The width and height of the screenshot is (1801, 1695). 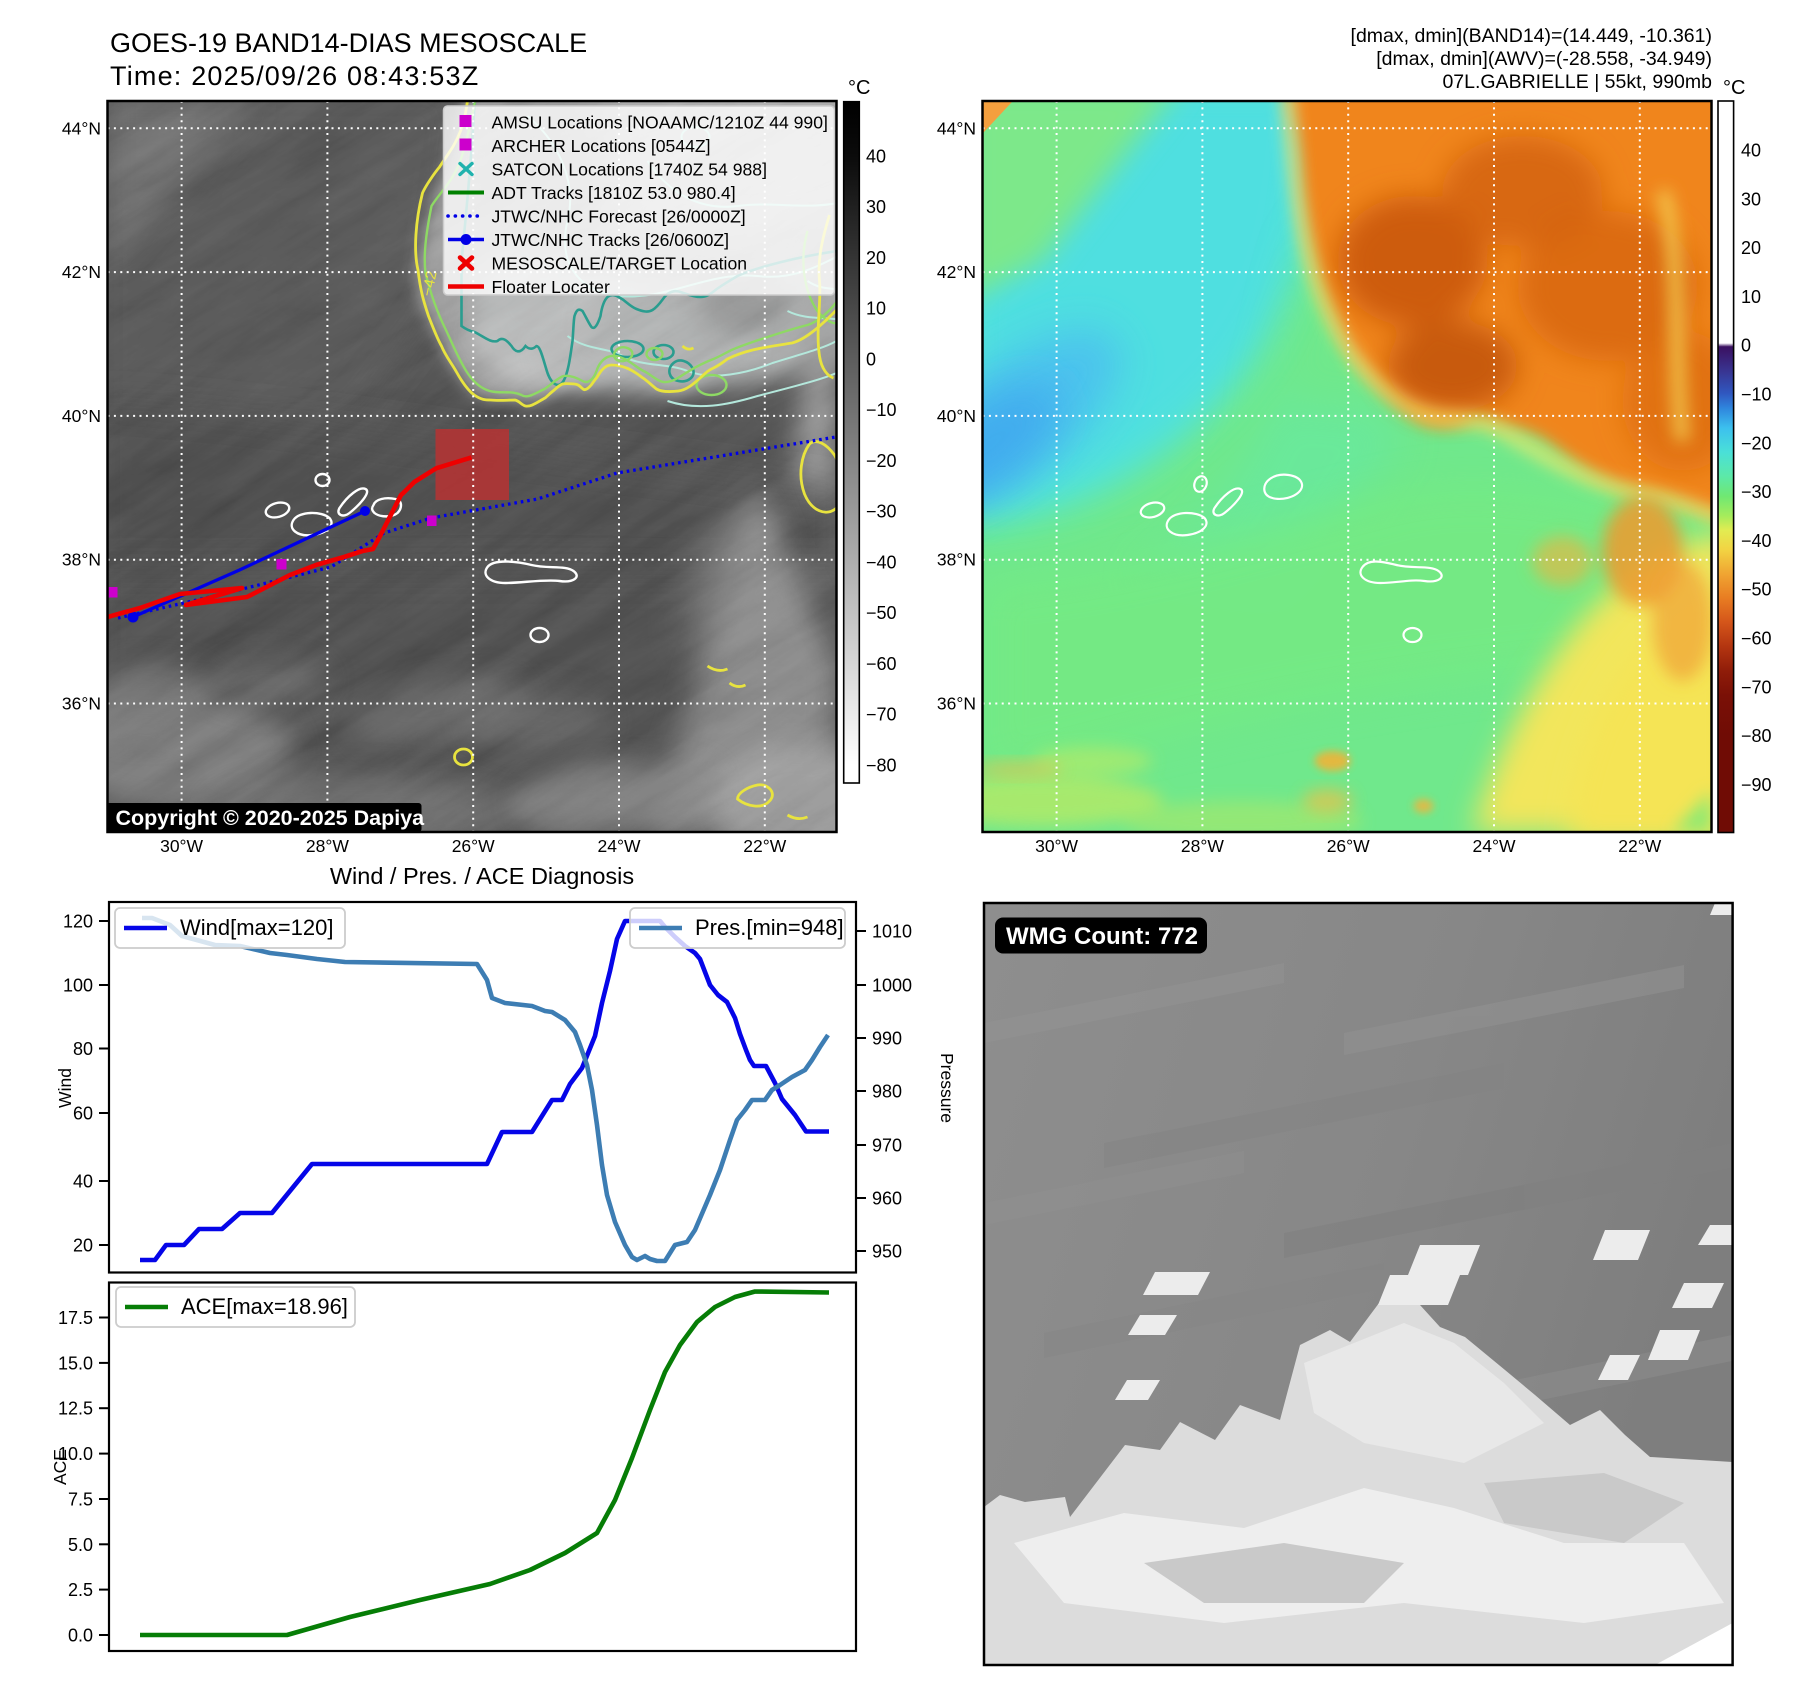 What do you see at coordinates (1102, 936) in the screenshot?
I see `svg-text: WMG Count: 772` at bounding box center [1102, 936].